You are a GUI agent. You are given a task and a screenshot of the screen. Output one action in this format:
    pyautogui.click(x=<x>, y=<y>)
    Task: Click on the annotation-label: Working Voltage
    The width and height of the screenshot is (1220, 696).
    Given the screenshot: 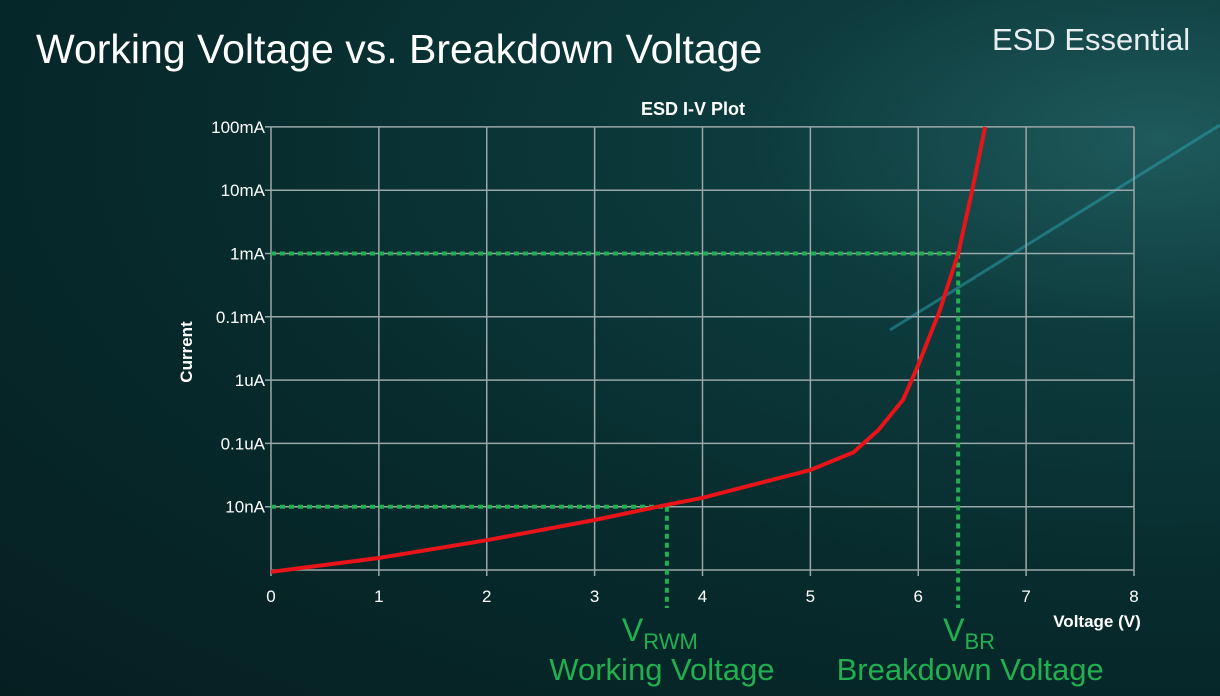 What is the action you would take?
    pyautogui.click(x=661, y=669)
    